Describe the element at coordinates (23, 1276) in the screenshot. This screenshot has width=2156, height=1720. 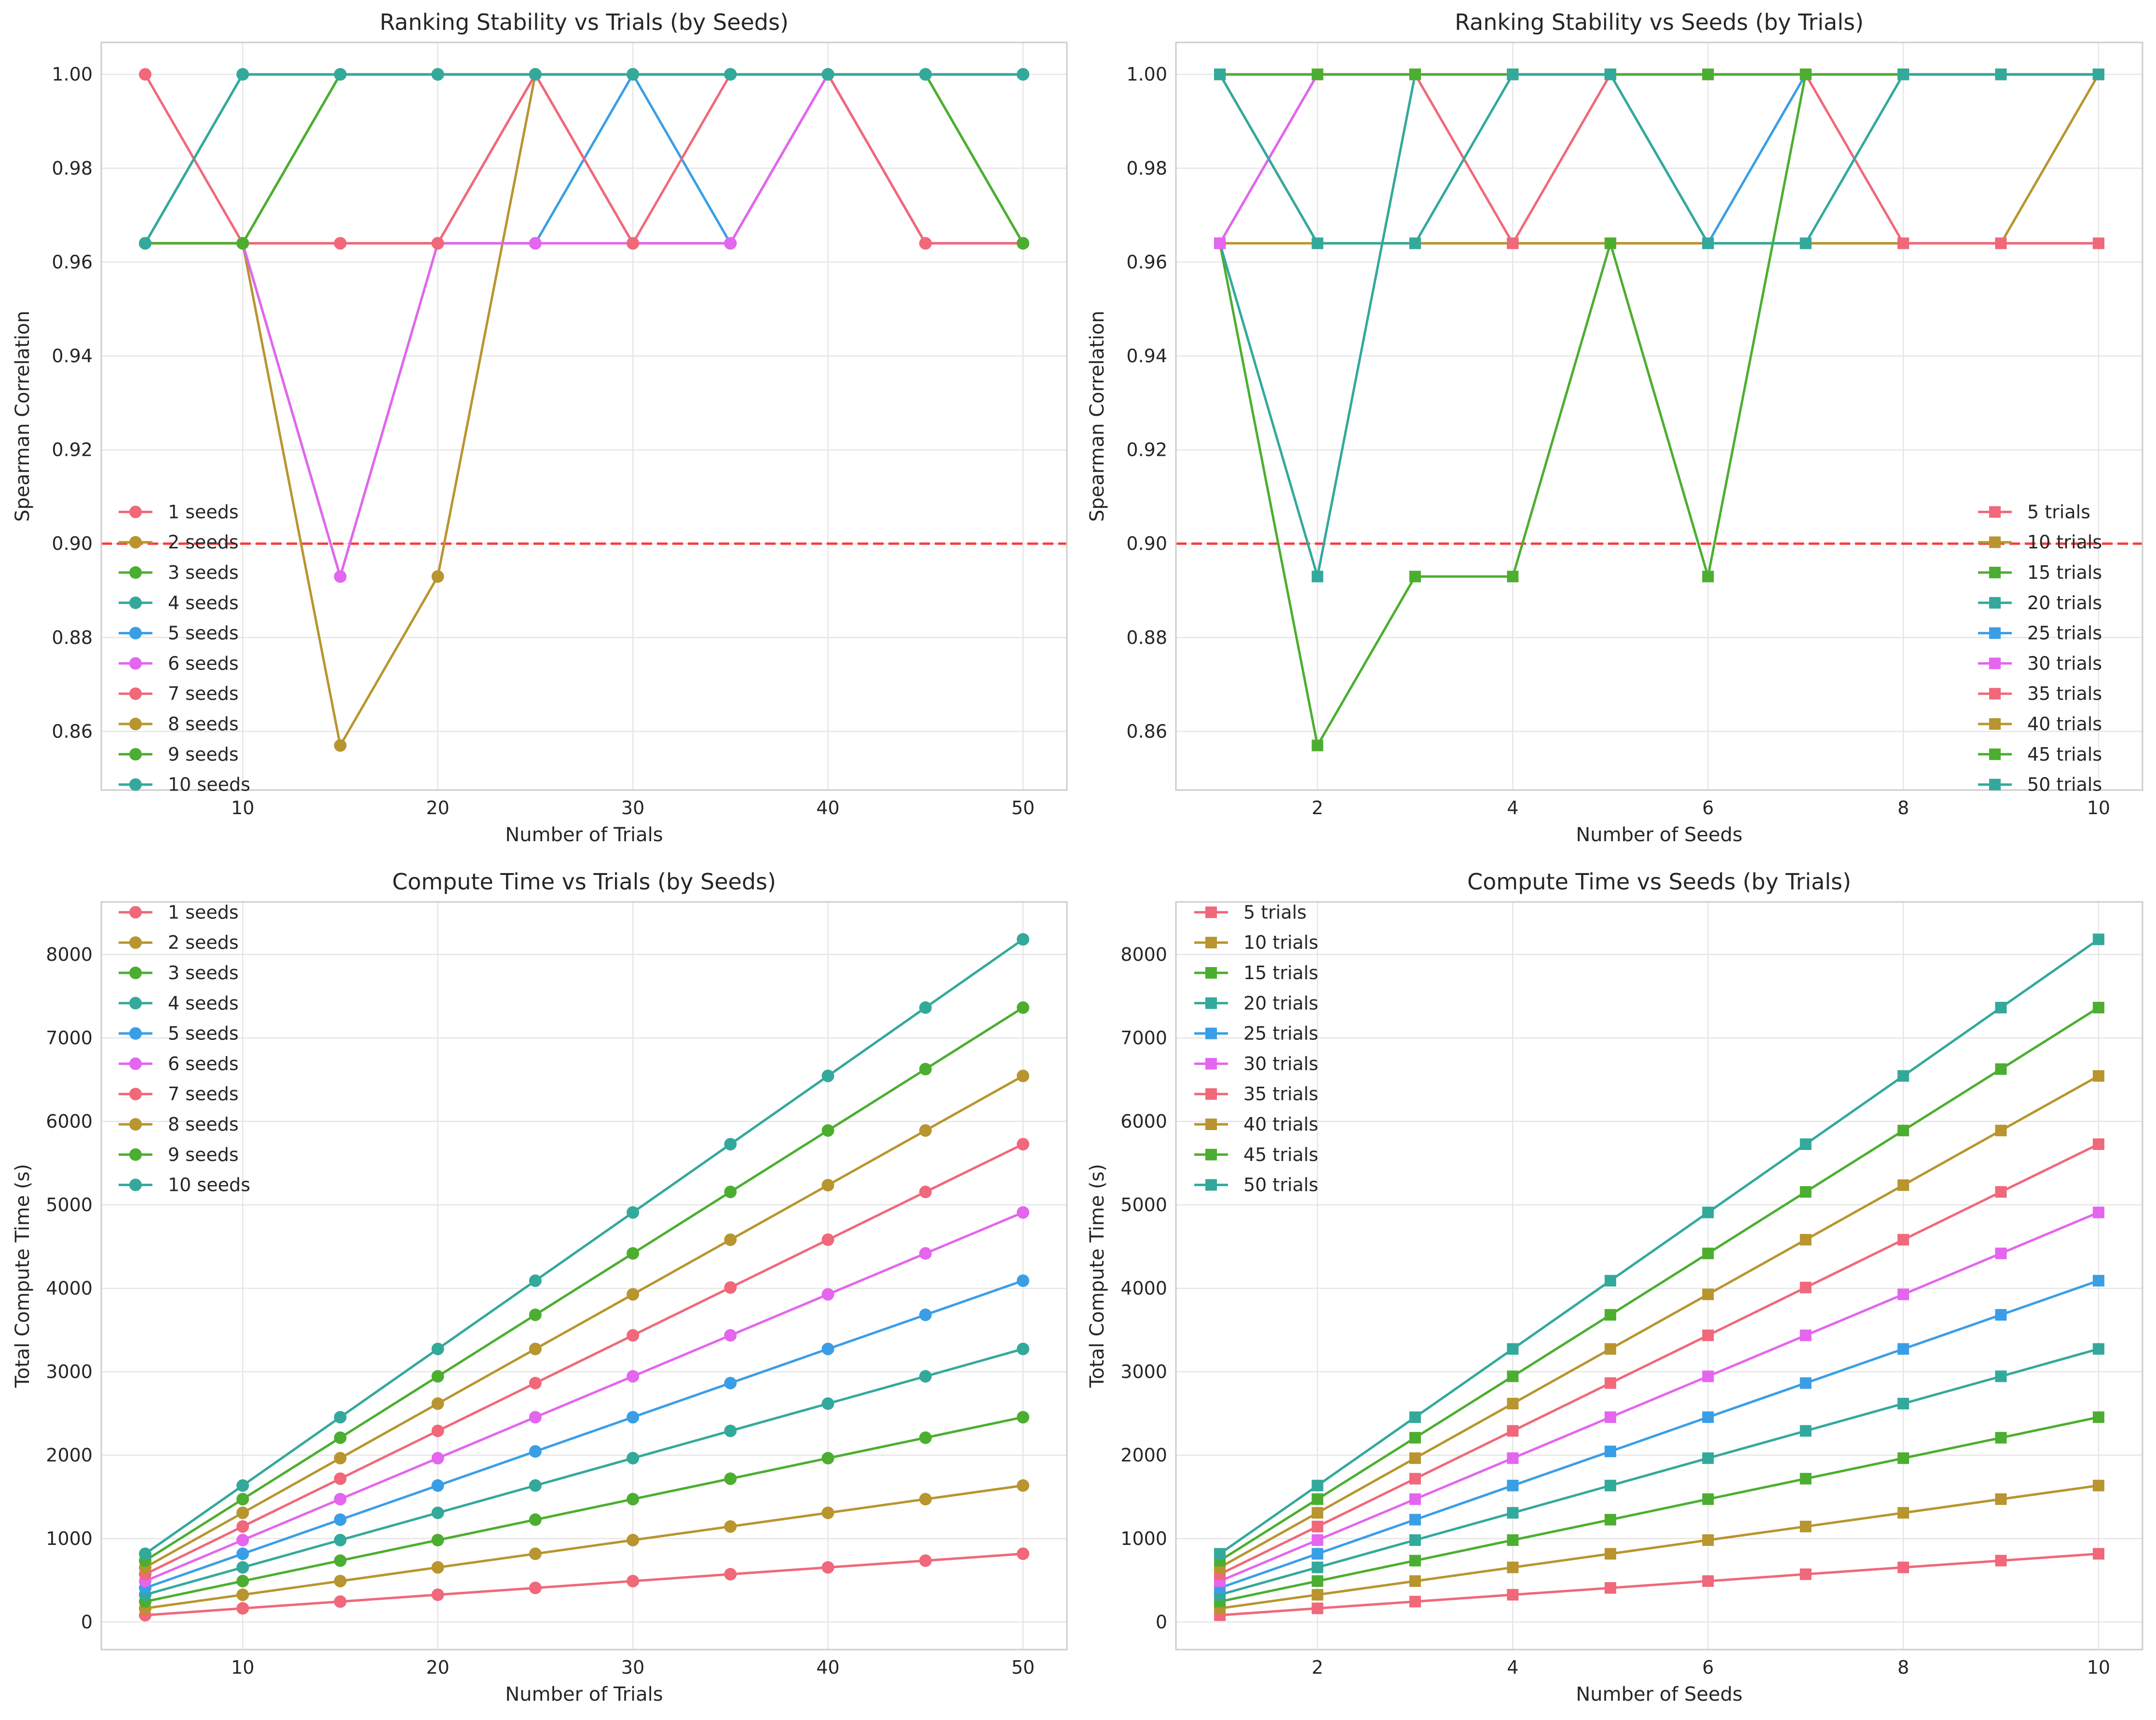
I see `y-axis-label: Total Compute Time (s)` at that location.